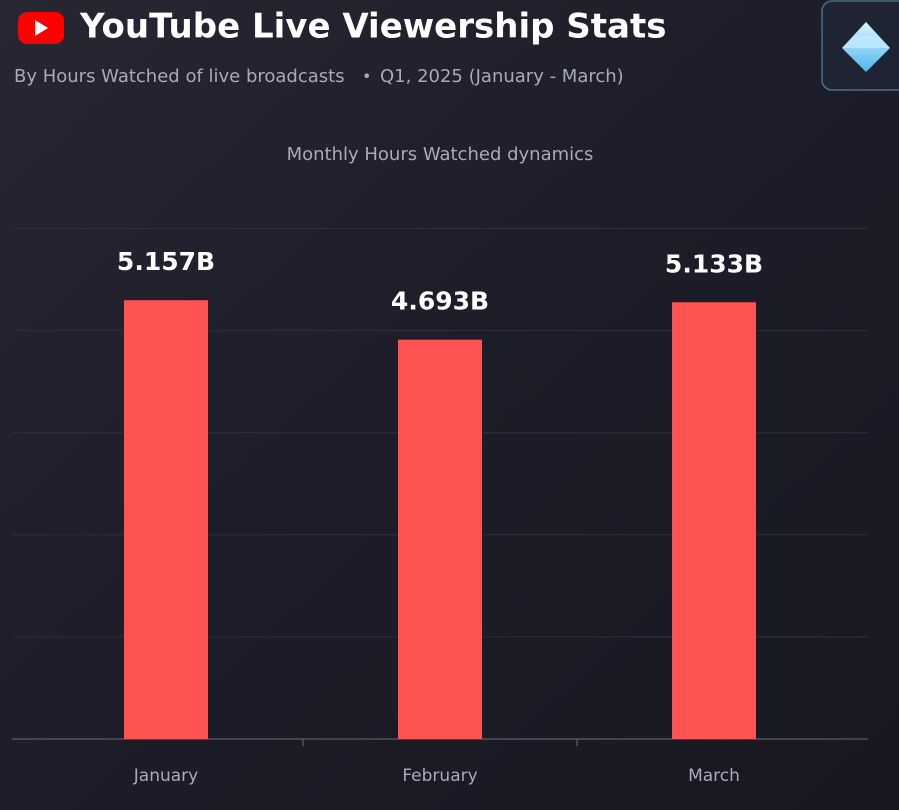  What do you see at coordinates (439, 776) in the screenshot?
I see `x-tick-label: February` at bounding box center [439, 776].